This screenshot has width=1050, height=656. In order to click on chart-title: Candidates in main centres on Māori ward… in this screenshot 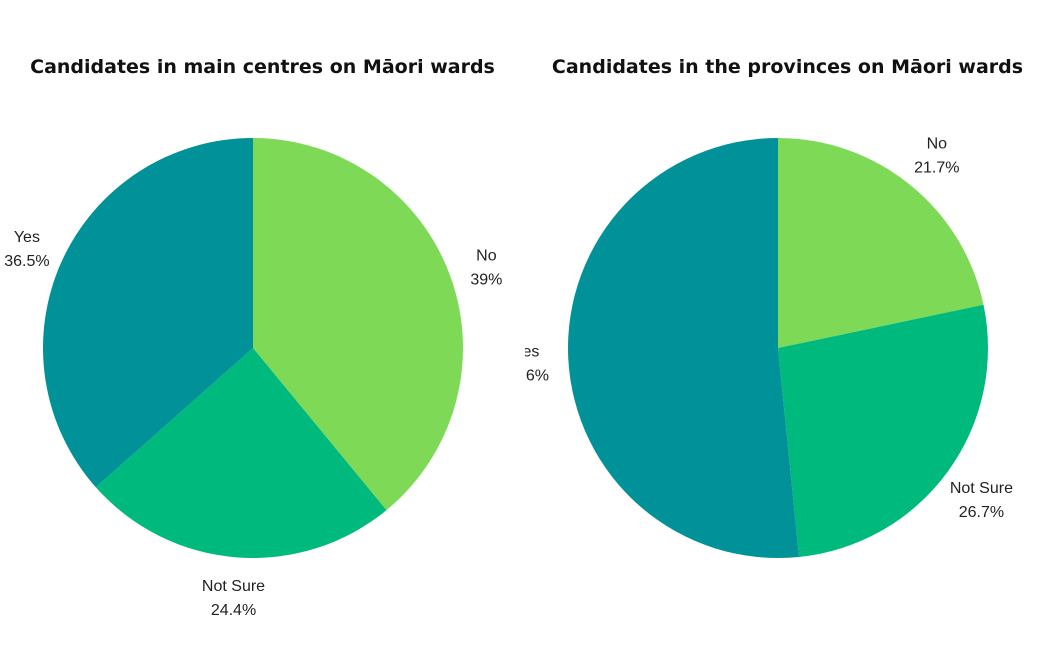, I will do `click(262, 67)`.